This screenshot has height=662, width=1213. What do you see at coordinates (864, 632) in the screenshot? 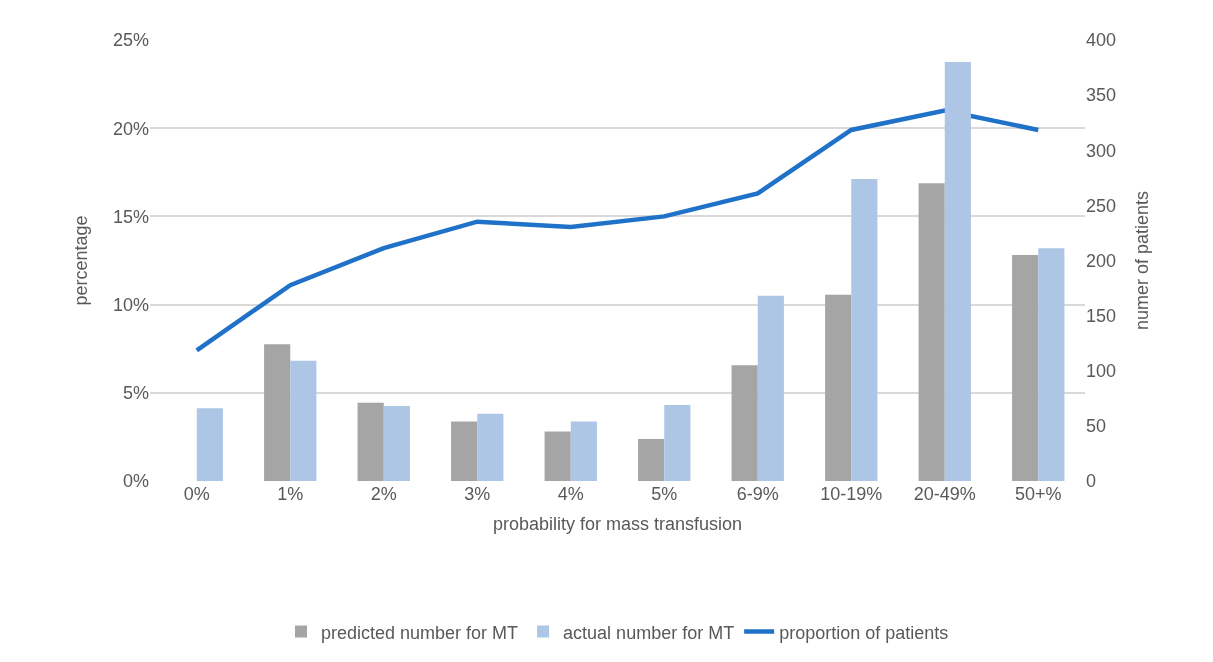
I see `legend-label: proportion of patients` at bounding box center [864, 632].